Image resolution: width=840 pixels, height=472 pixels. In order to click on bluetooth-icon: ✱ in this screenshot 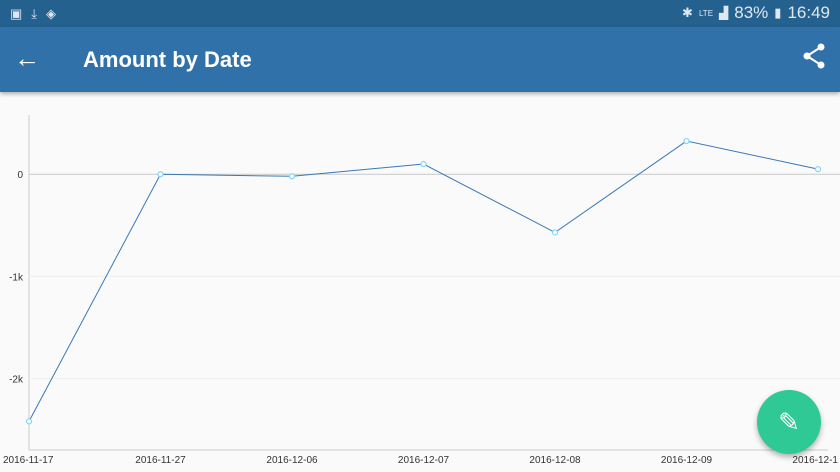, I will do `click(687, 12)`.